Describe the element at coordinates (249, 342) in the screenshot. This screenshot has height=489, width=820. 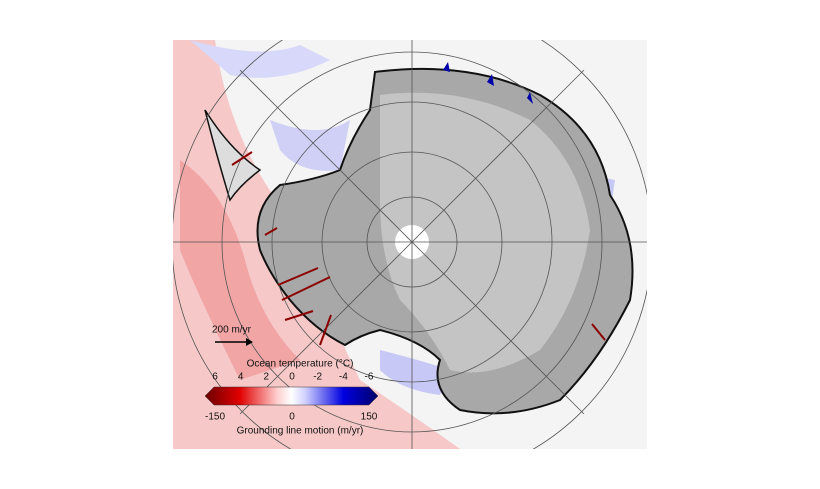
I see `scale-arrow-head` at that location.